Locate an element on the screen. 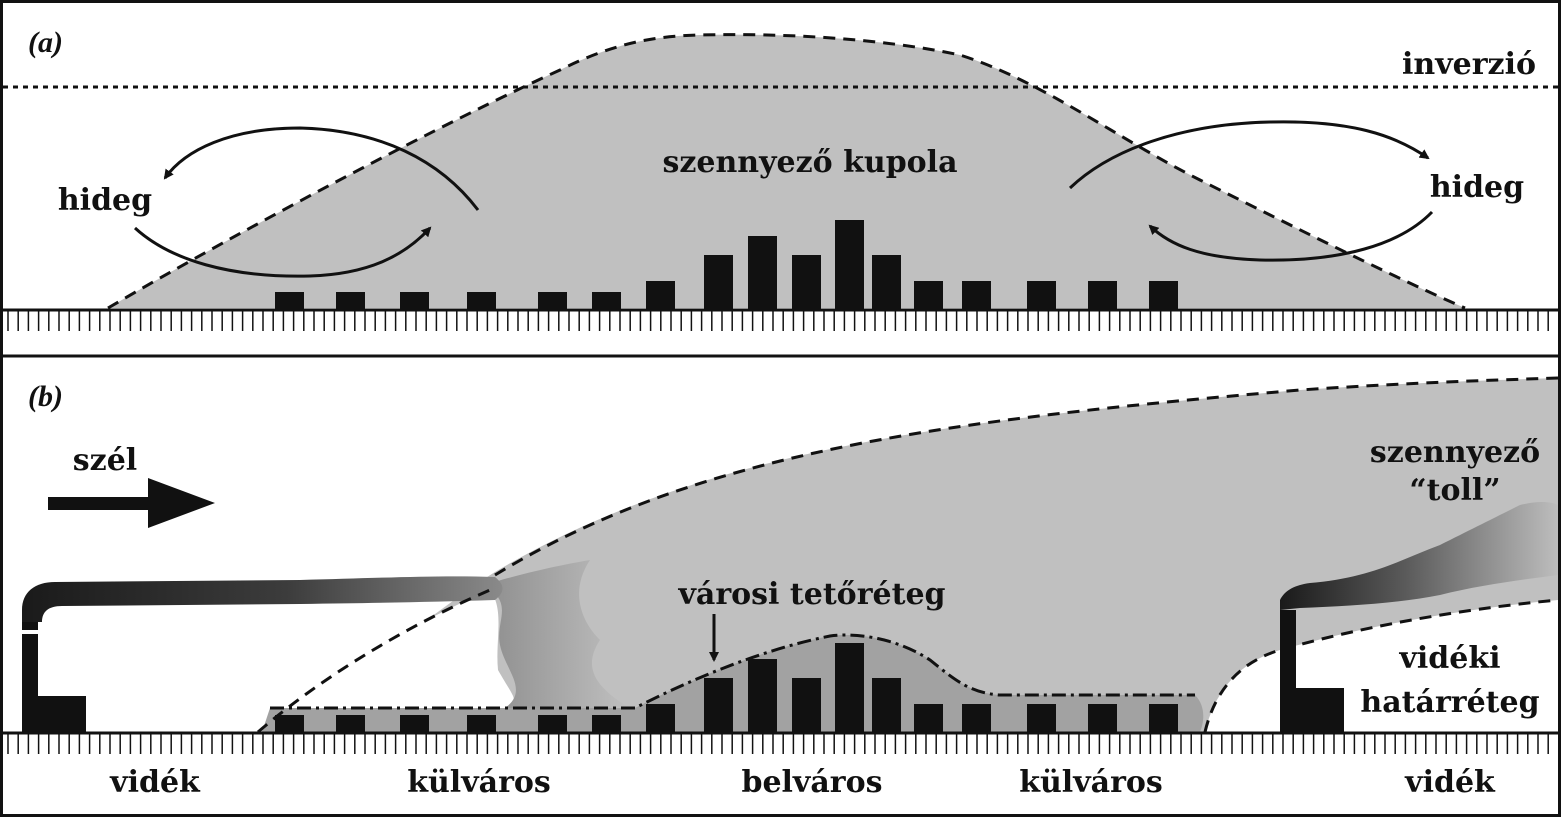 Image resolution: width=1561 pixels, height=817 pixels. wind-label: szél is located at coordinates (105, 460).